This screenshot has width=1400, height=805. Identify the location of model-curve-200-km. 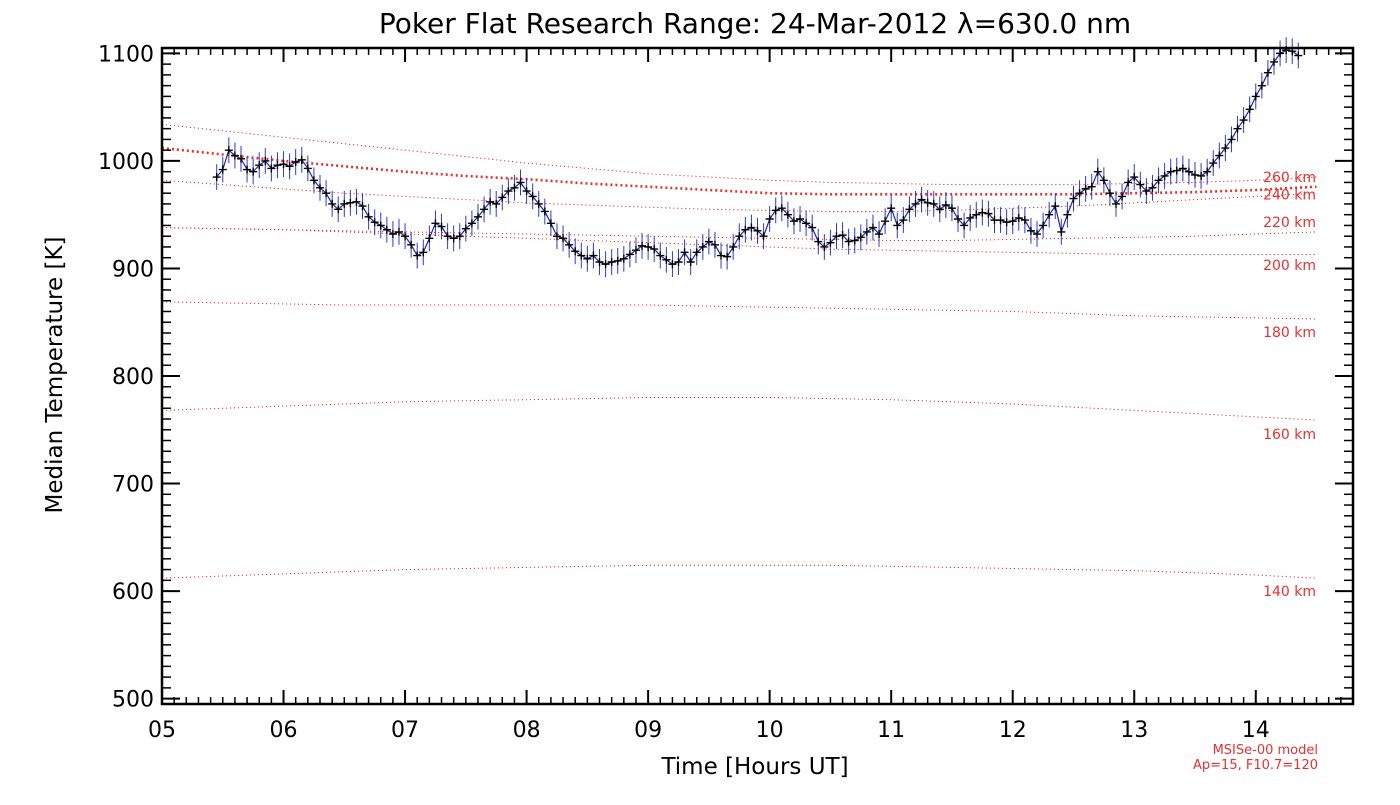
(739, 241).